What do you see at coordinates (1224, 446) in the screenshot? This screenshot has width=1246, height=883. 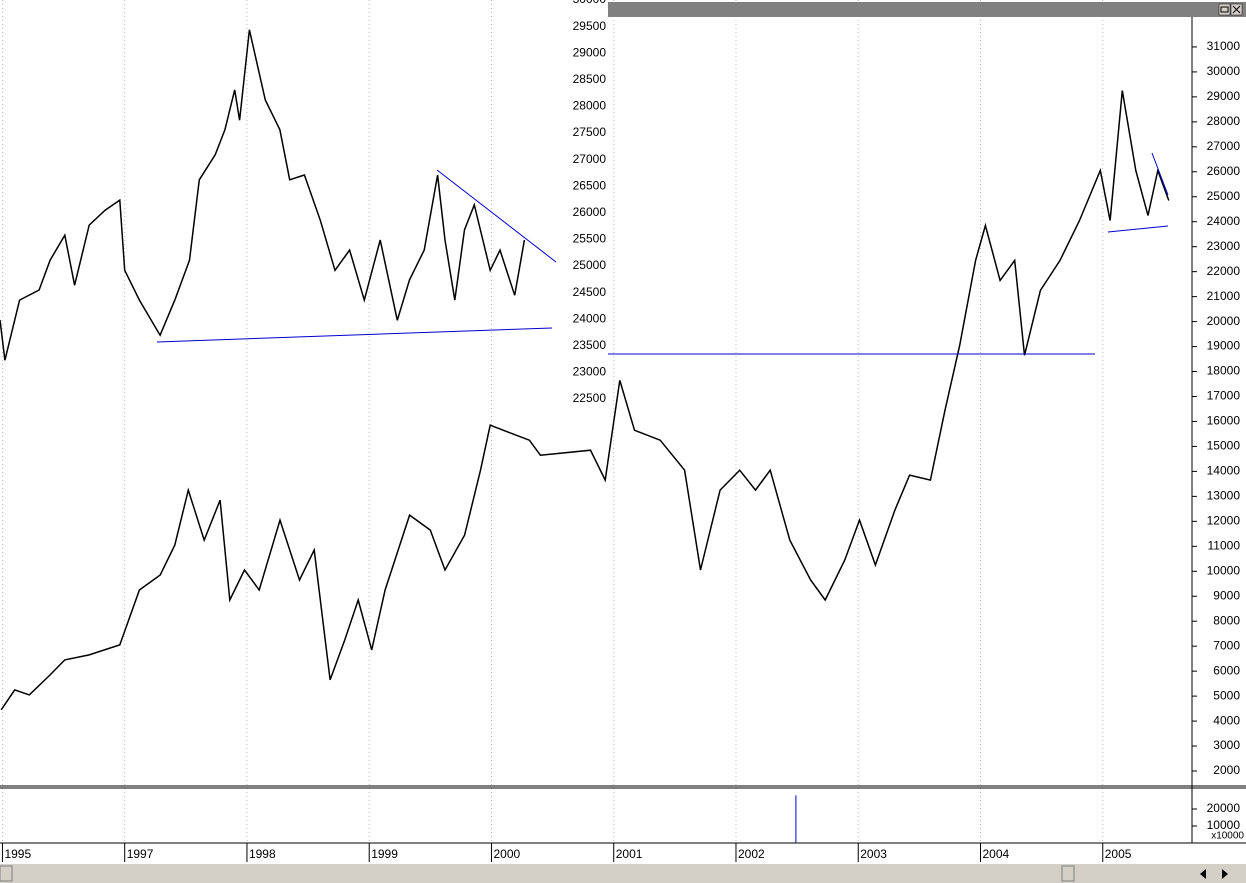 I see `y-tick-label: 15000` at bounding box center [1224, 446].